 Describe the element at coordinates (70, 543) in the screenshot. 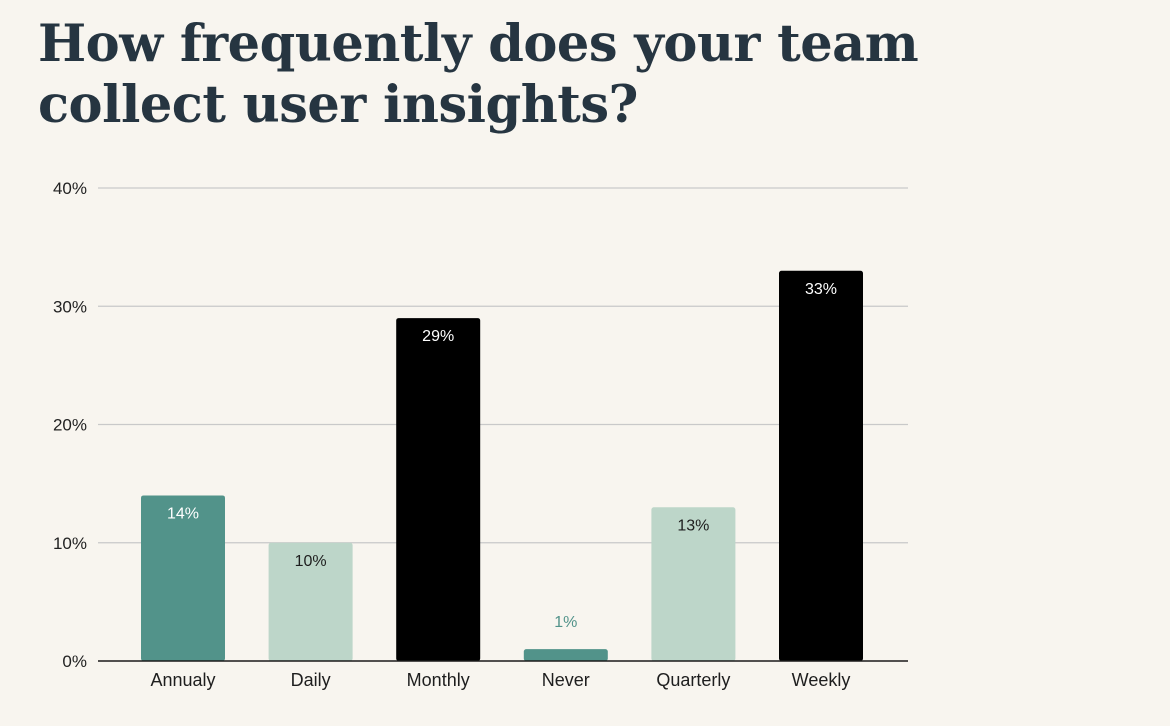

I see `y-tick-label: 10%` at that location.